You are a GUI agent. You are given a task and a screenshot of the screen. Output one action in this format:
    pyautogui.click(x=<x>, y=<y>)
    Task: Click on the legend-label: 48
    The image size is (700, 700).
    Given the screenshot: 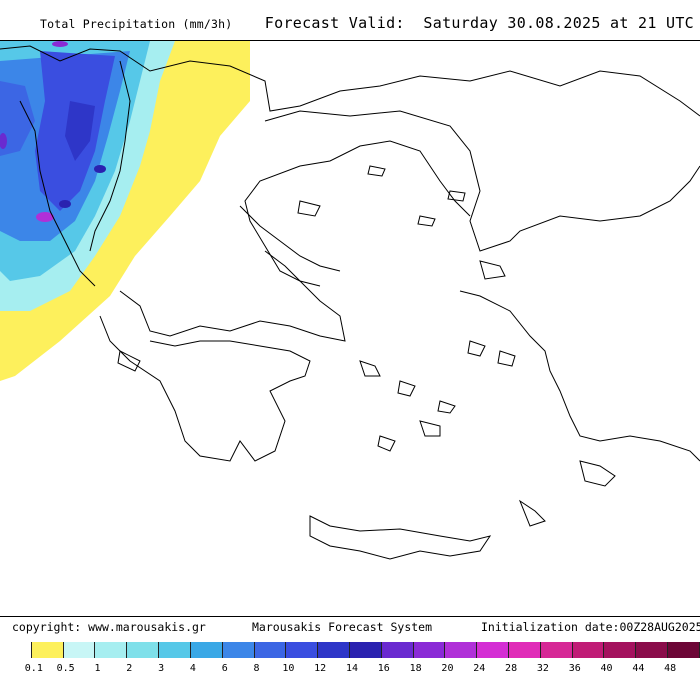 What is the action you would take?
    pyautogui.click(x=670, y=668)
    